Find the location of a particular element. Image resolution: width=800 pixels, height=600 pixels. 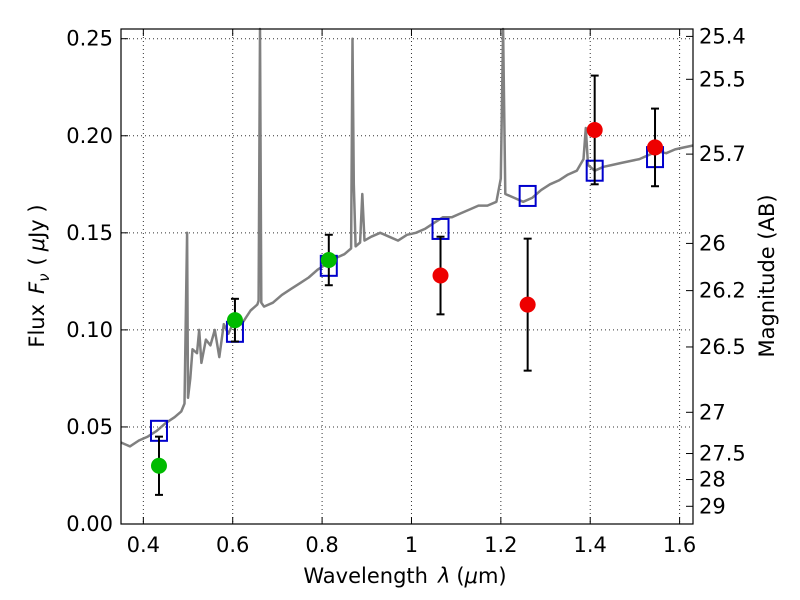

x-tick-label: 1.6 is located at coordinates (679, 545).